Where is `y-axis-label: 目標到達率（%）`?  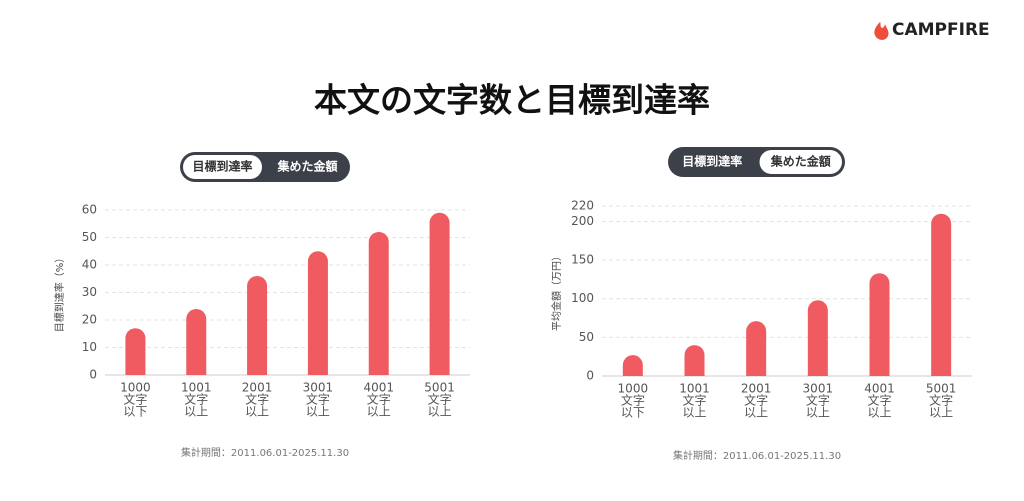 y-axis-label: 目標到達率（%） is located at coordinates (59, 293).